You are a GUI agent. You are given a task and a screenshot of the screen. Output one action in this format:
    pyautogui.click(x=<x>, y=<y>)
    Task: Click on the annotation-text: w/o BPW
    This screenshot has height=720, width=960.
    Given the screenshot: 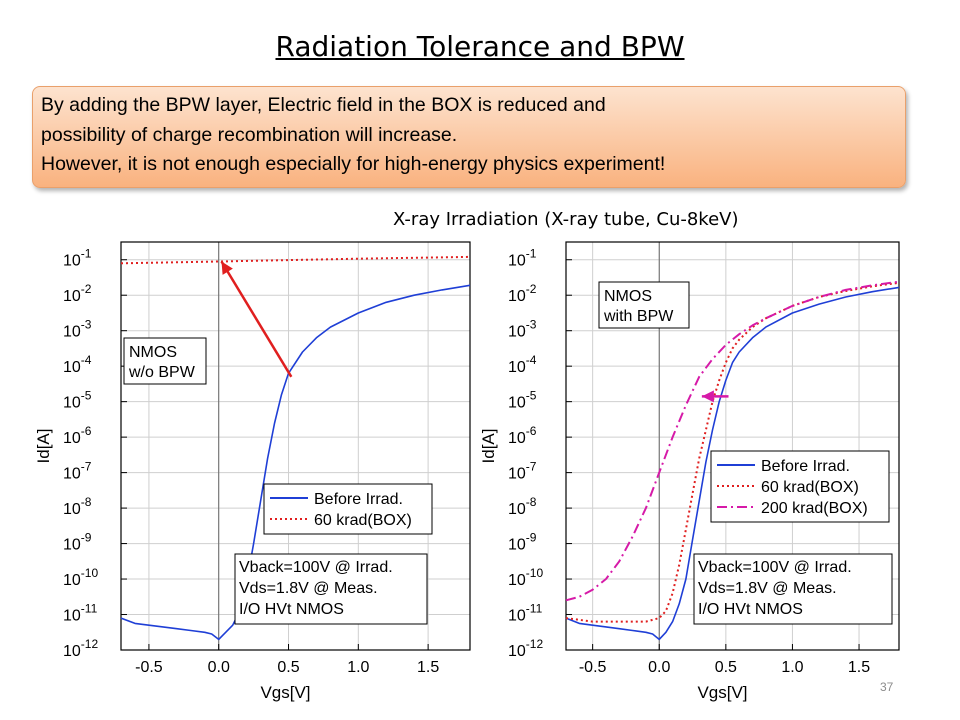 What is the action you would take?
    pyautogui.click(x=162, y=372)
    